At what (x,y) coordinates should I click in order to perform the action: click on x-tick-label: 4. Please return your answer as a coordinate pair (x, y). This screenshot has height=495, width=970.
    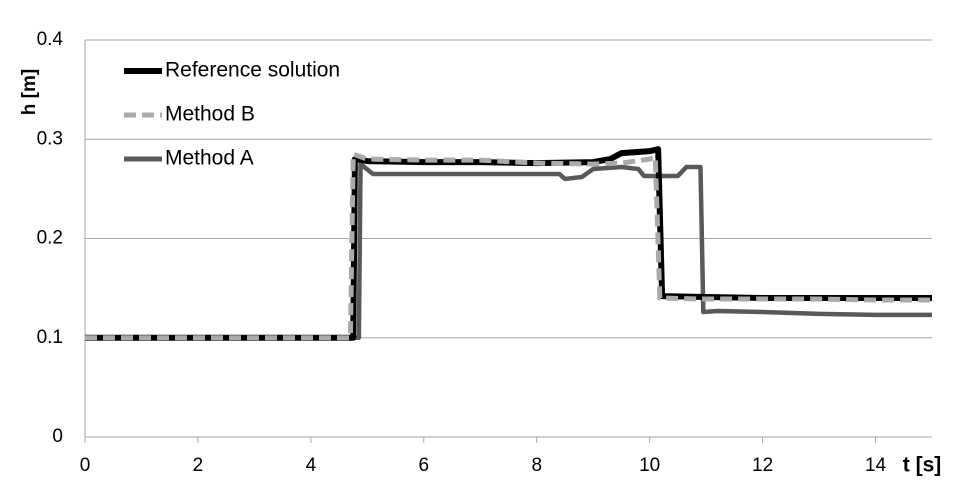
    Looking at the image, I should click on (311, 465).